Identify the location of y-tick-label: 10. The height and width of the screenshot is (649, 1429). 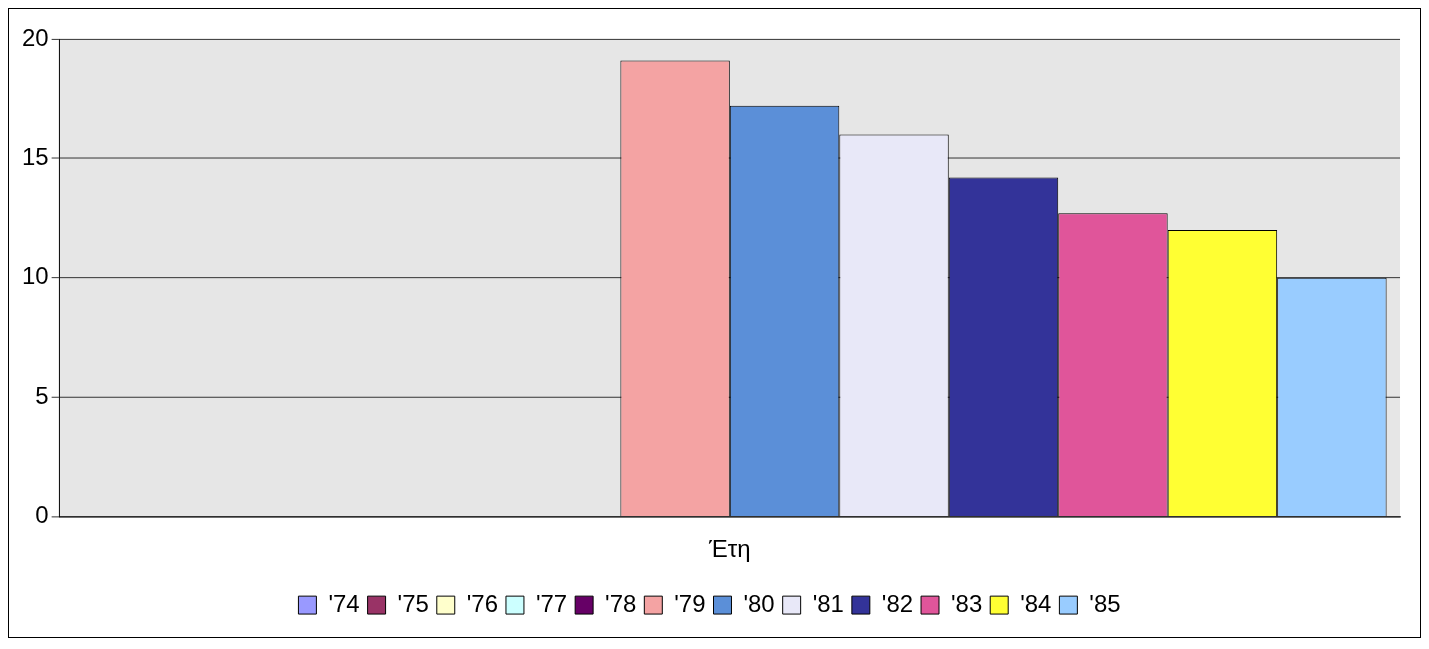
(35, 276).